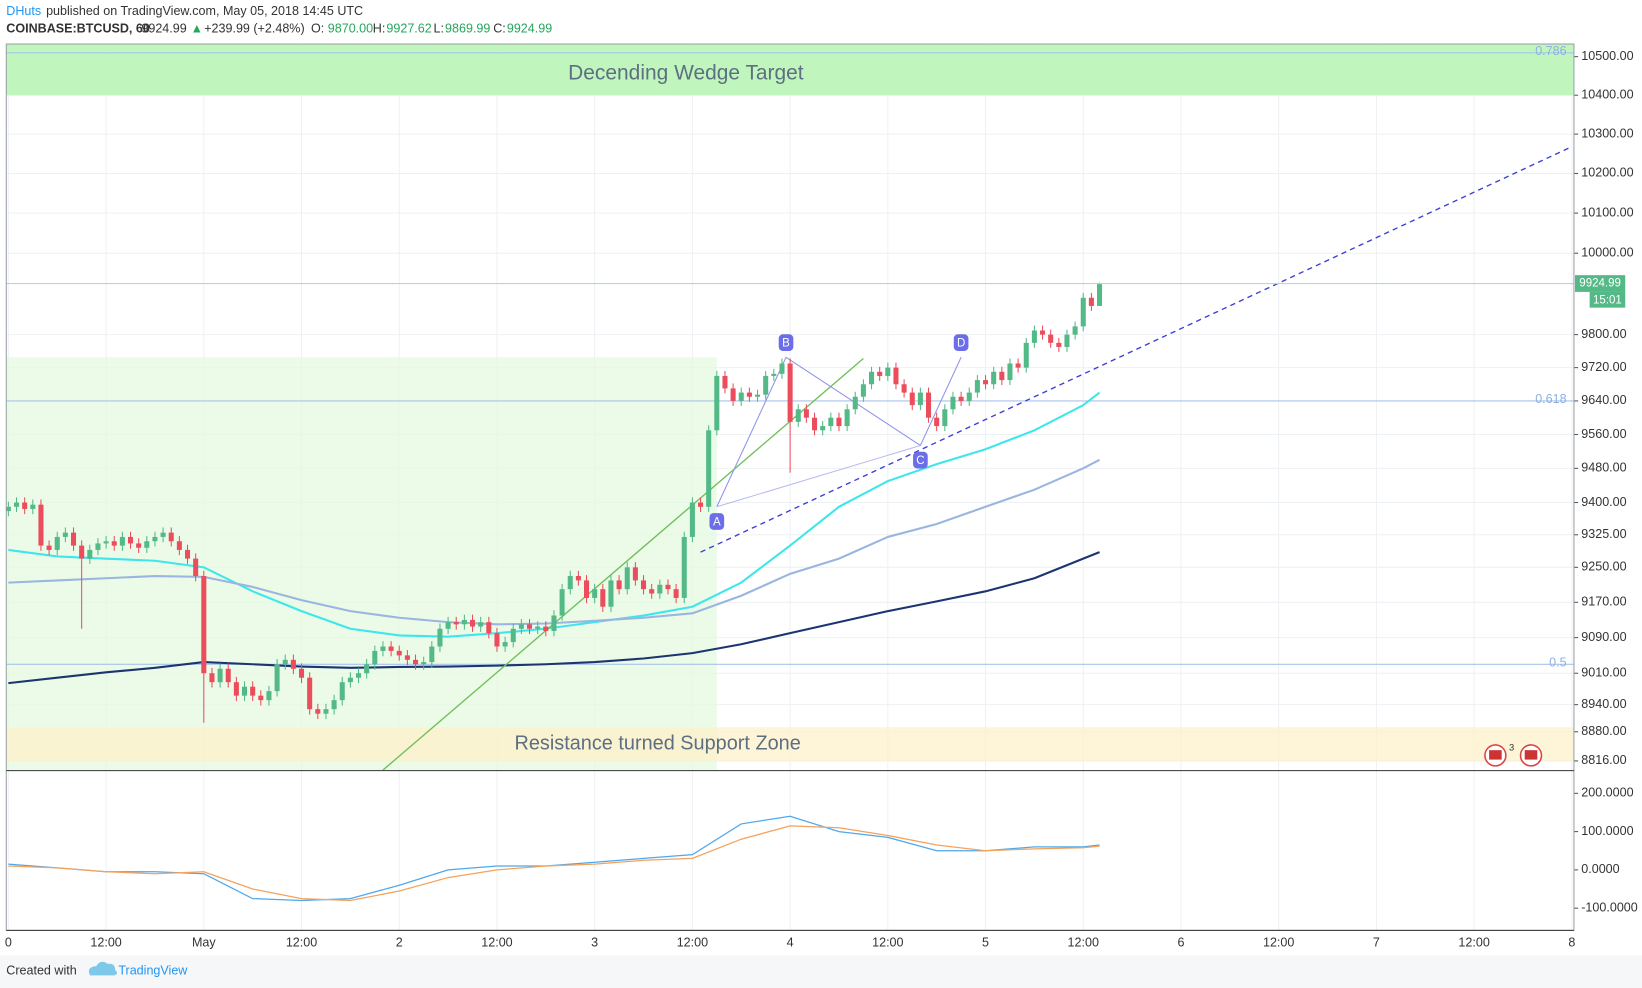 The width and height of the screenshot is (1642, 988). I want to click on y-tick-label: 8816.00, so click(1603, 760).